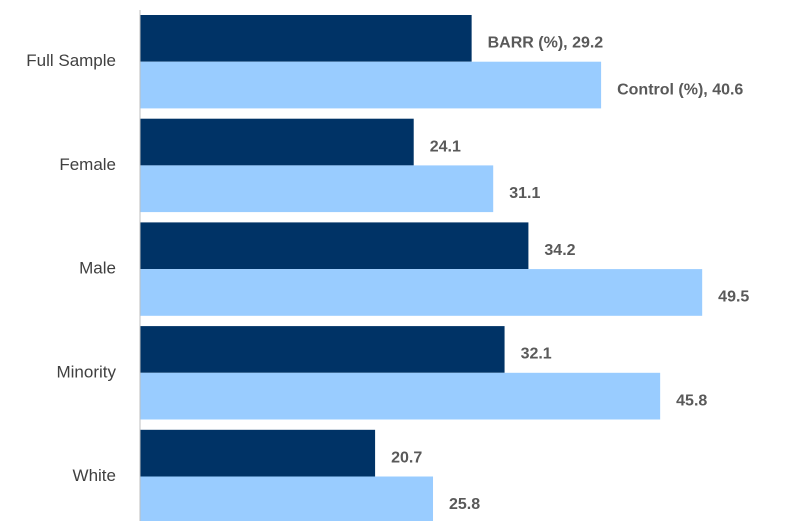  I want to click on y-tick-label: Male, so click(97, 268).